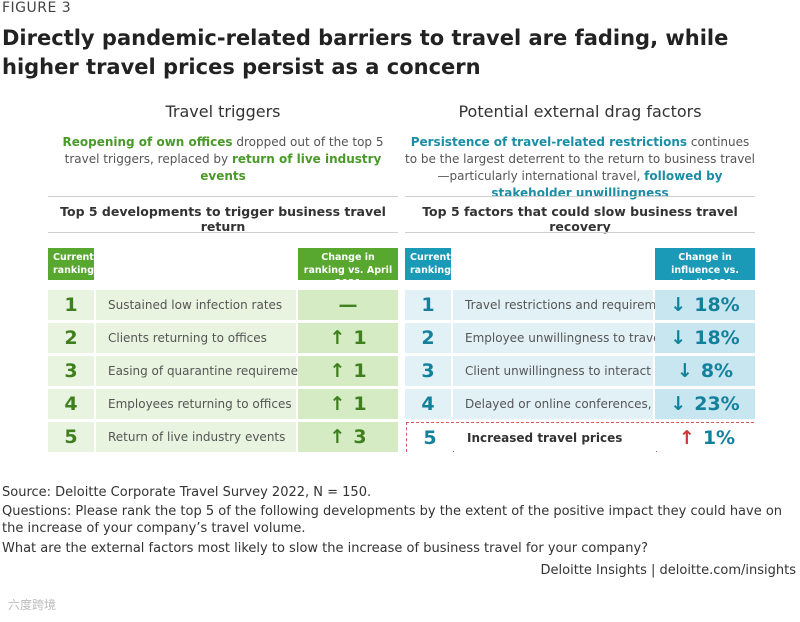  I want to click on summary-highlight-2: return of live industry events, so click(291, 167).